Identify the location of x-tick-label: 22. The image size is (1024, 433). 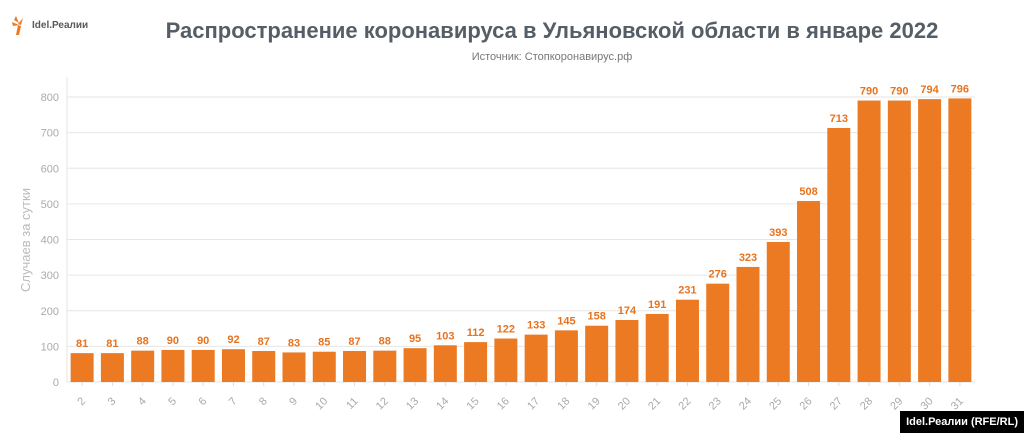
(684, 403).